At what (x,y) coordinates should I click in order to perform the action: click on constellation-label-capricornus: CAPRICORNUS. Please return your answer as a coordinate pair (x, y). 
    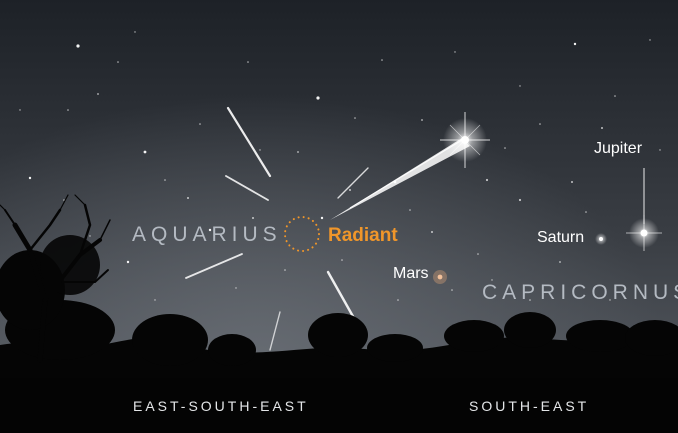
    Looking at the image, I should click on (580, 292).